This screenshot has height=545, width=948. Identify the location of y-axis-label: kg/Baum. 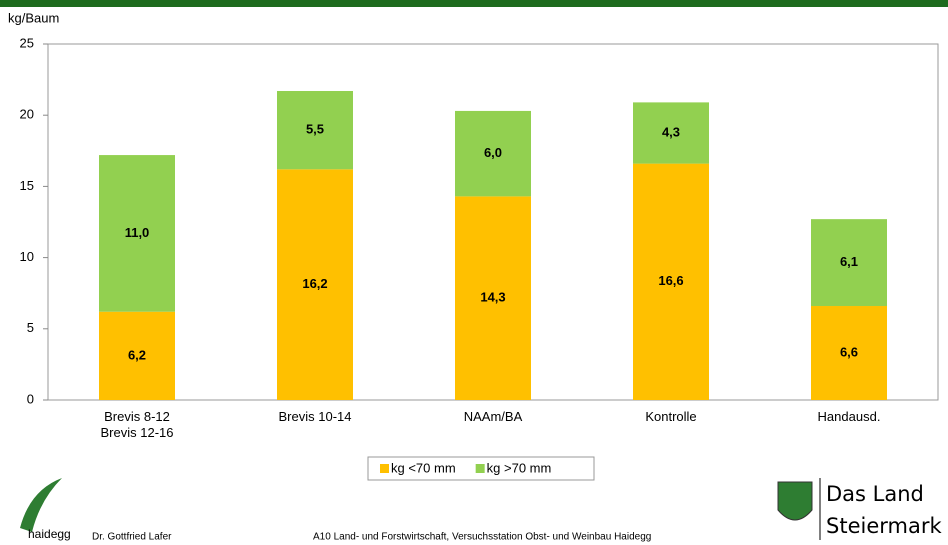
(33, 17).